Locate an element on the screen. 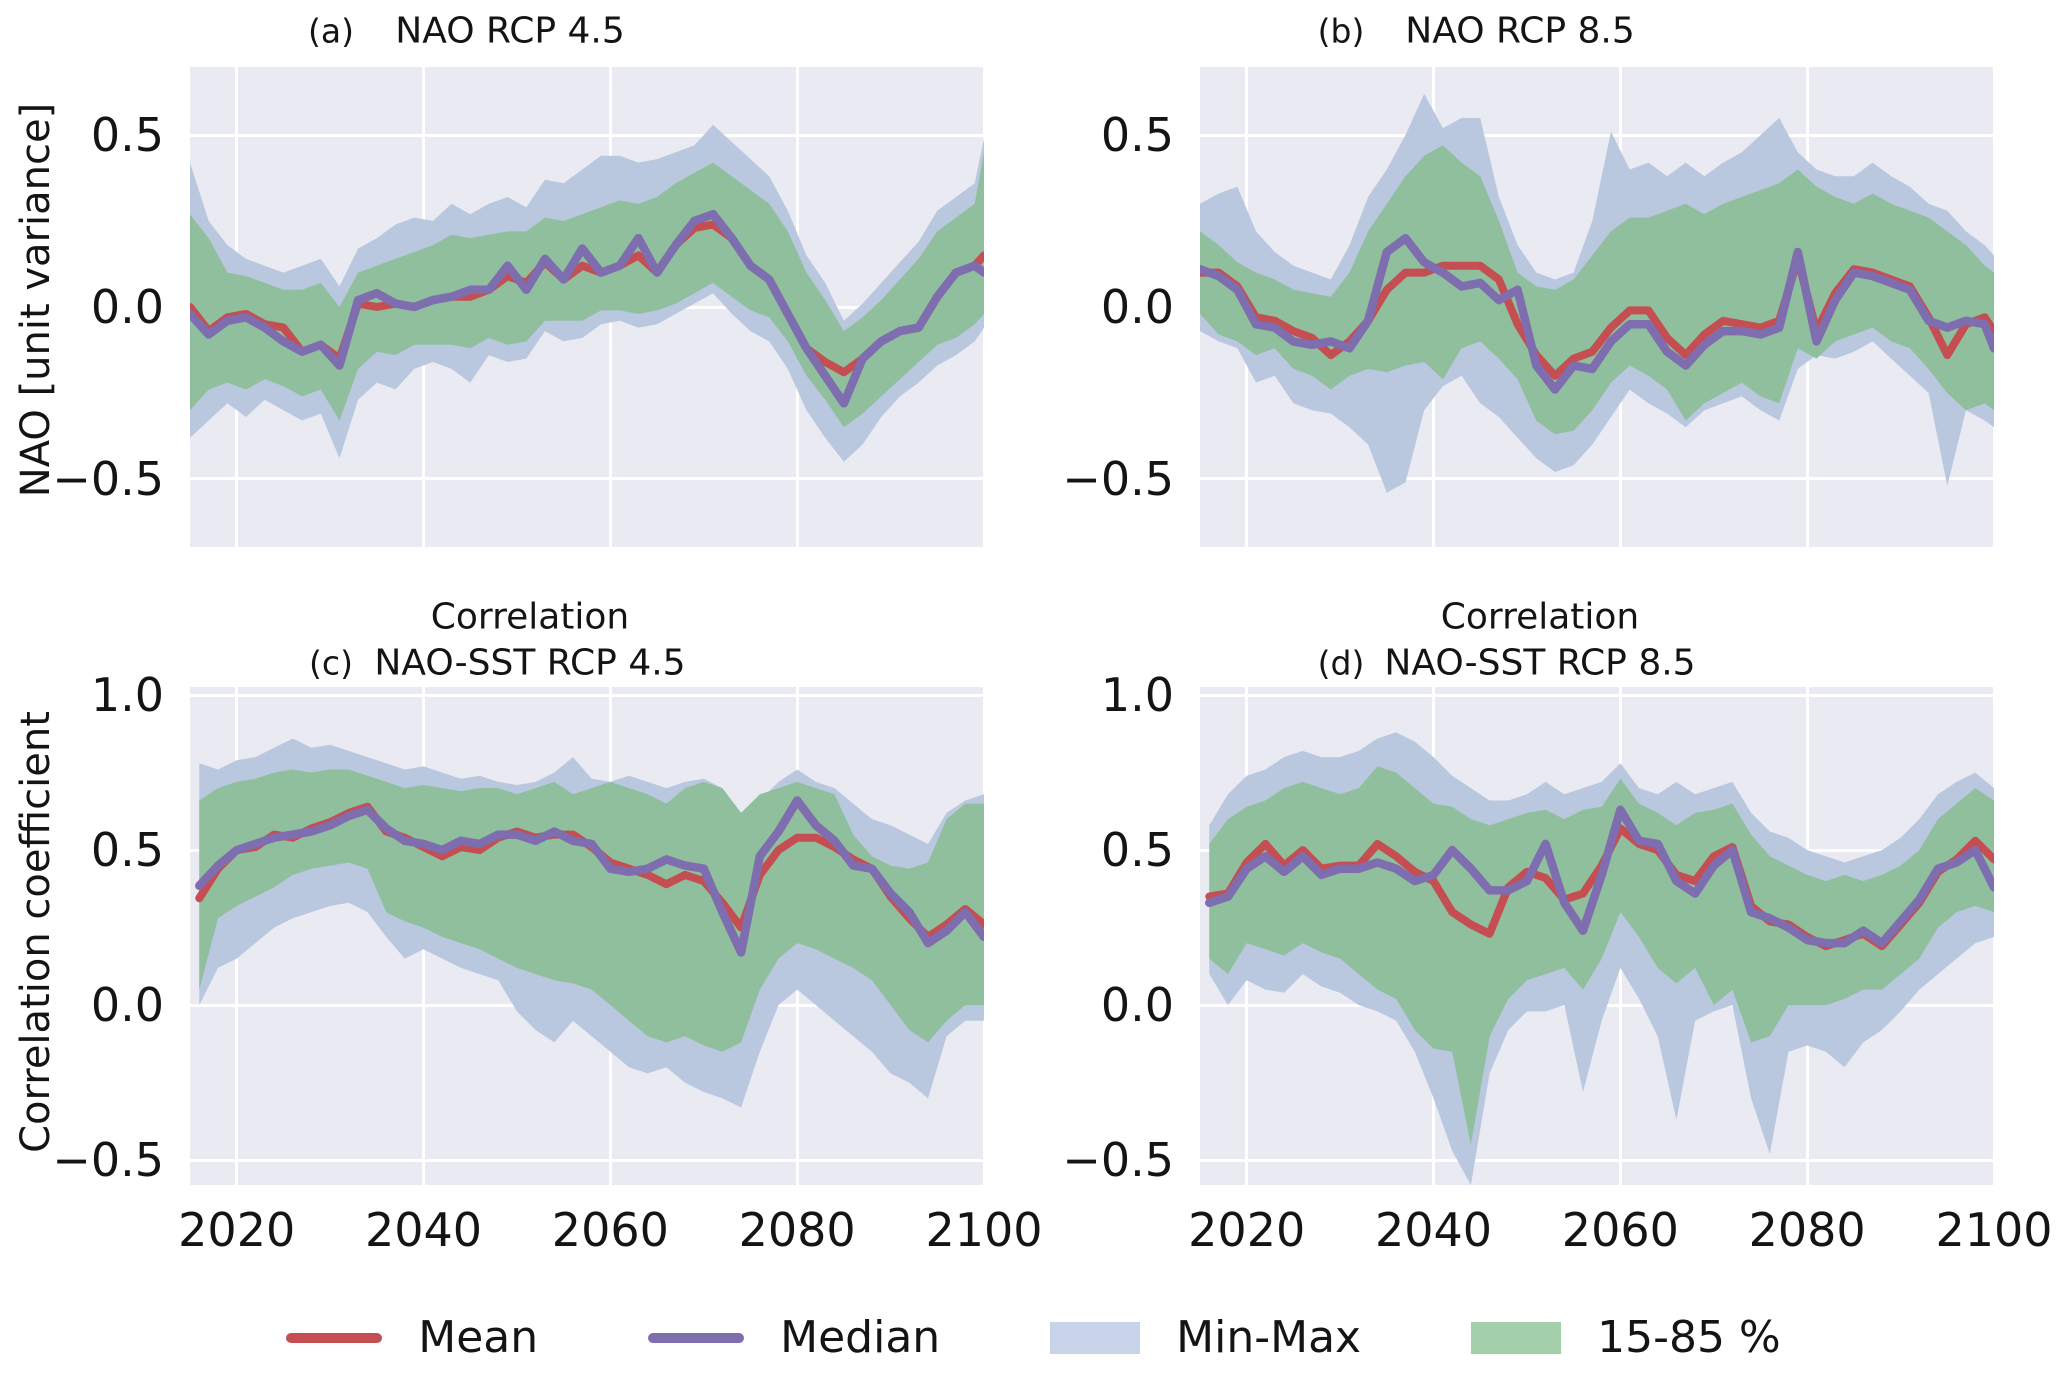 The image size is (2067, 1381). panel-b-median-line is located at coordinates (1597, 313).